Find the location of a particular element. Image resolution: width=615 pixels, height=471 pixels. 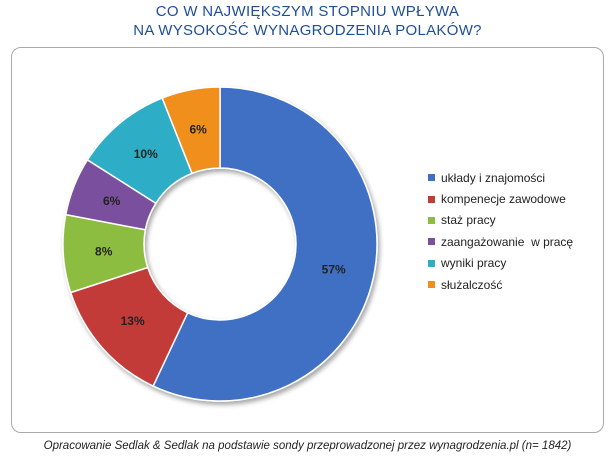

legend-item-1: układy i znajomości is located at coordinates (500, 177).